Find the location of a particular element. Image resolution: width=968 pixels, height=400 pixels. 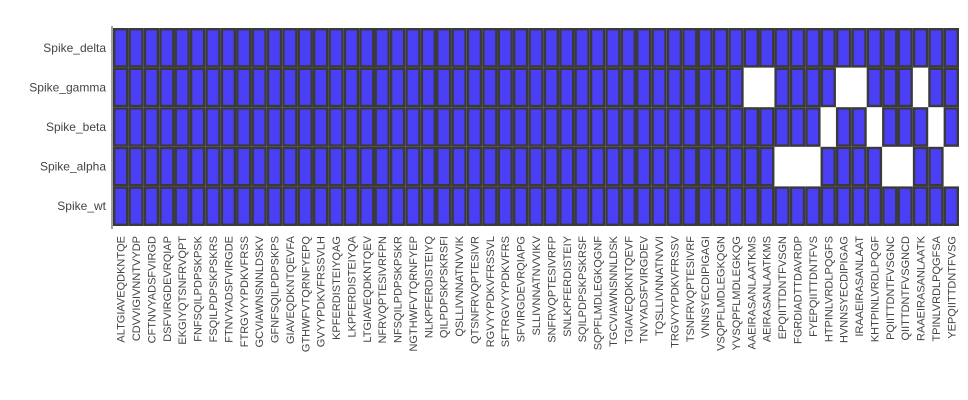

x-tick-label: EPQIITTDNTFVSGN is located at coordinates (783, 287).